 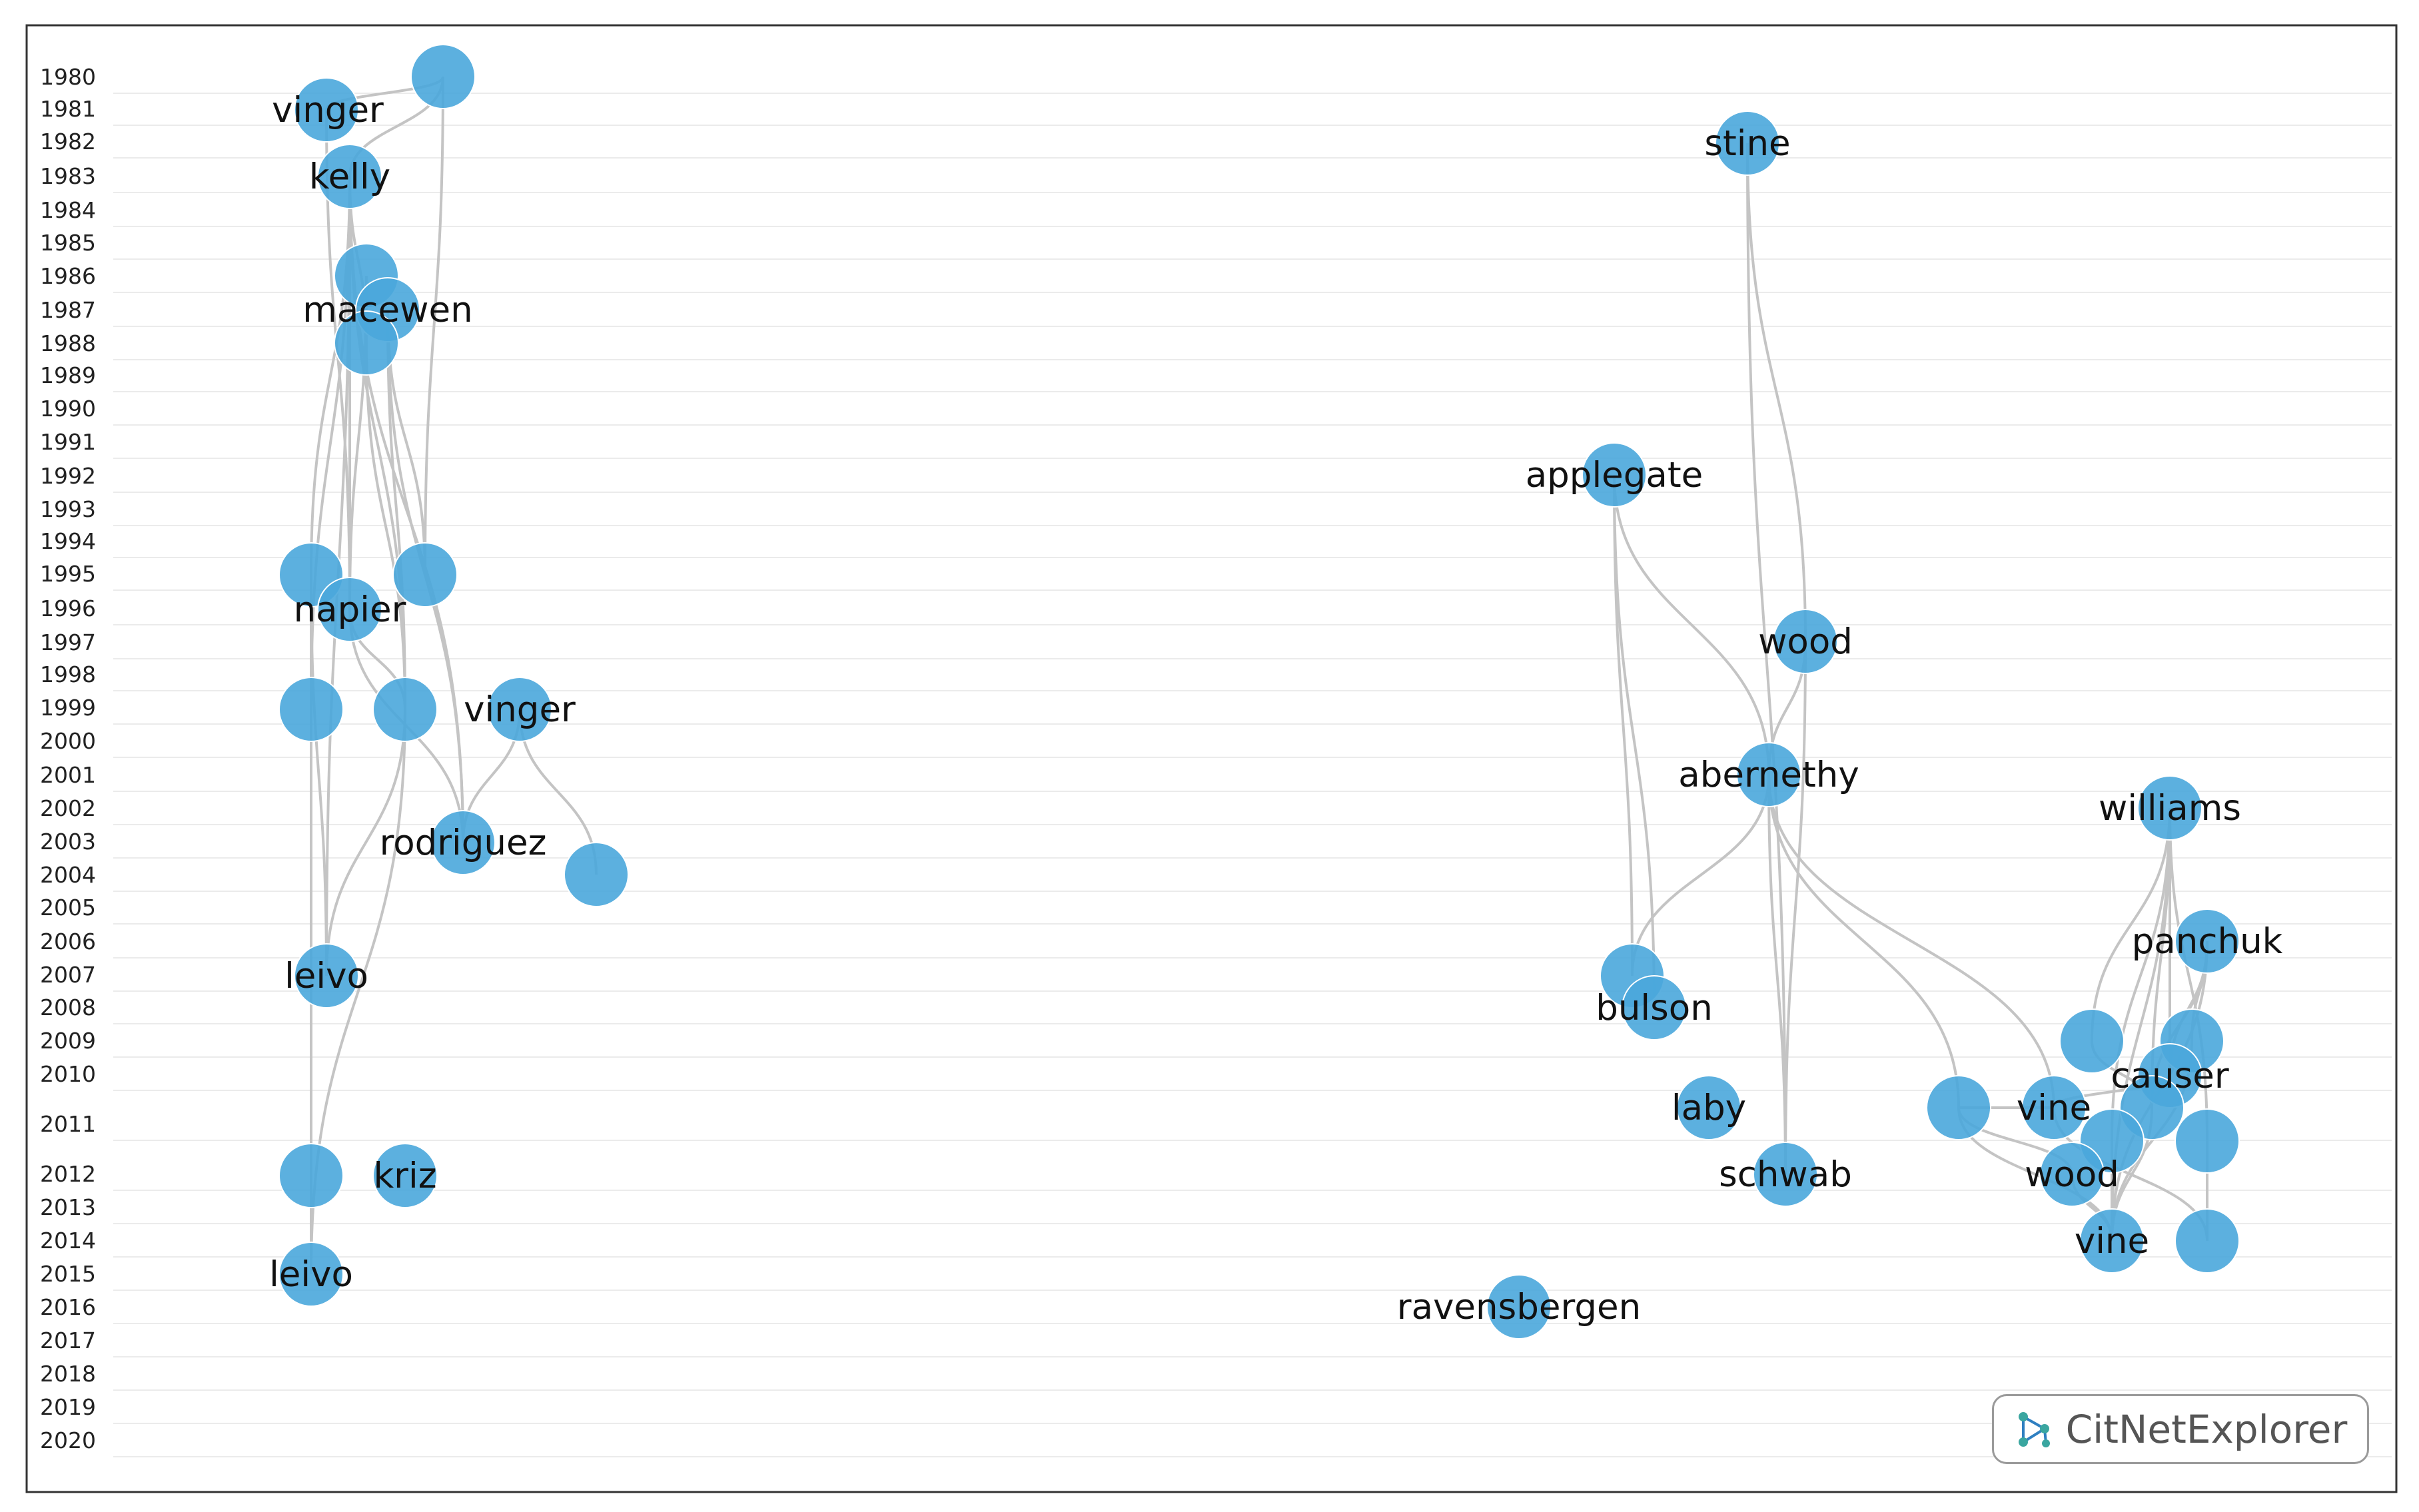 What do you see at coordinates (68, 343) in the screenshot?
I see `year-label: 1988` at bounding box center [68, 343].